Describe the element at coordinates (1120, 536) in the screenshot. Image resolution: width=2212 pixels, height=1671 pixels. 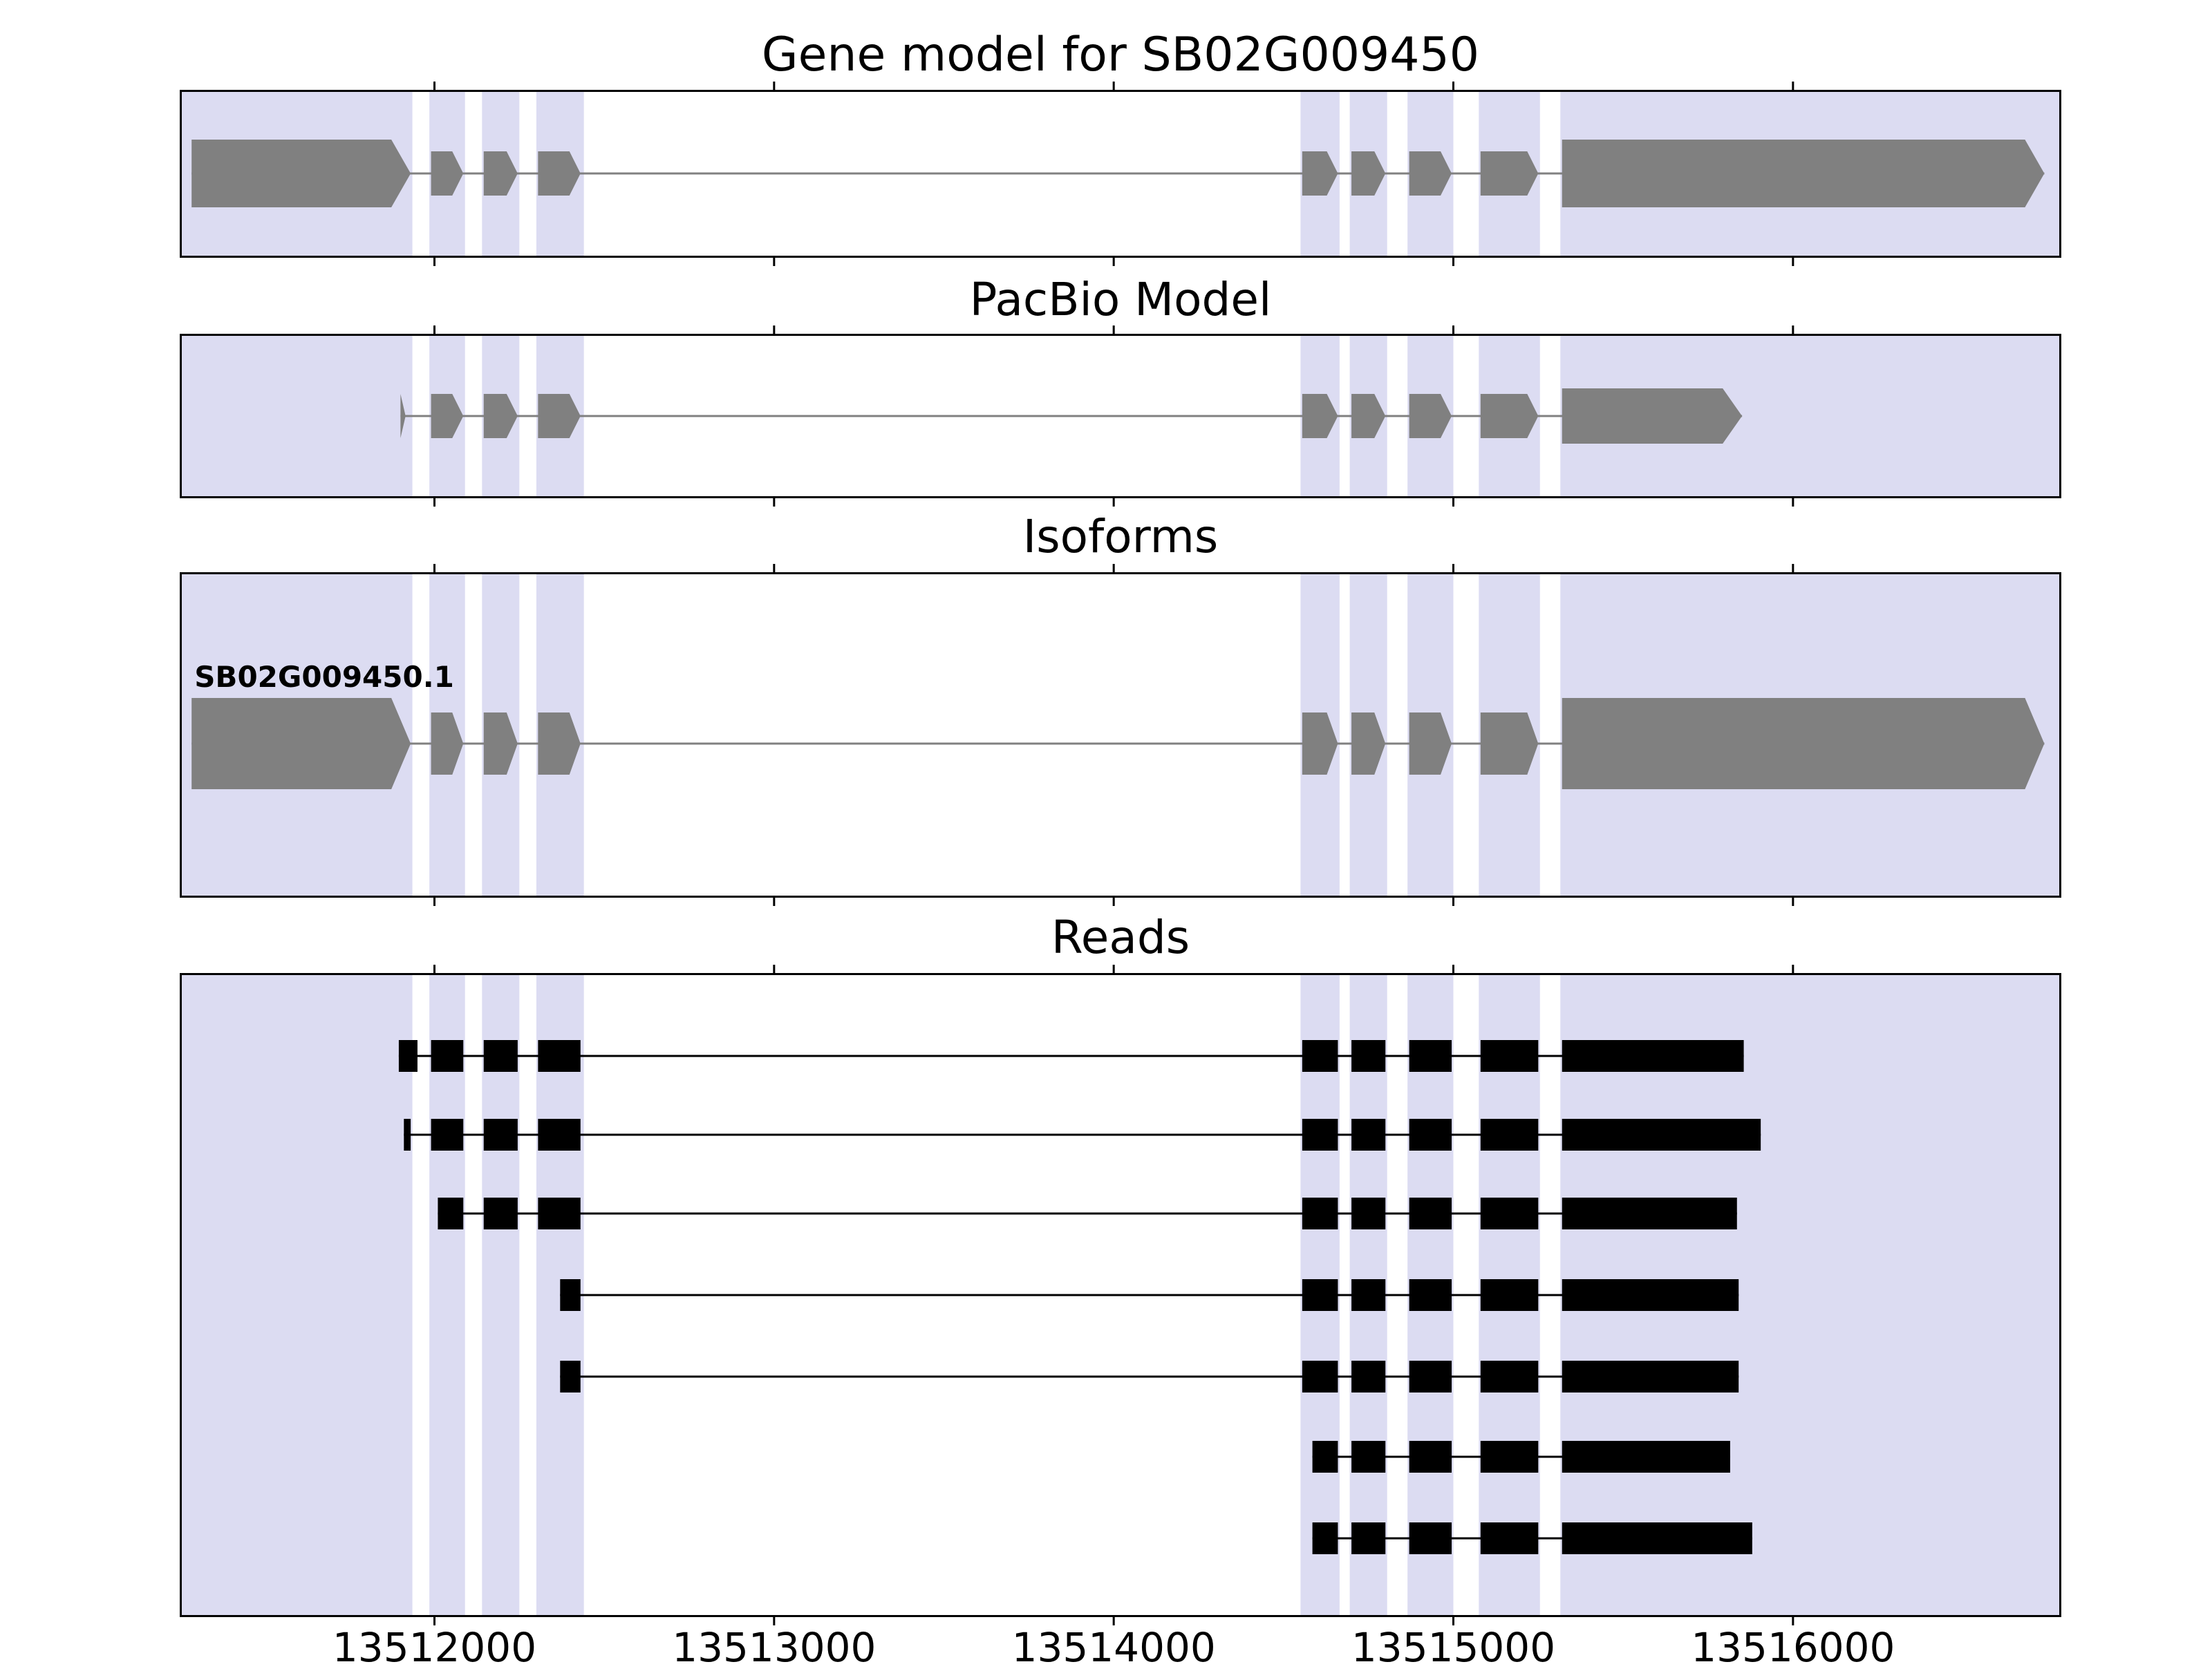
I see `panel-title-isoforms: Isoforms` at that location.